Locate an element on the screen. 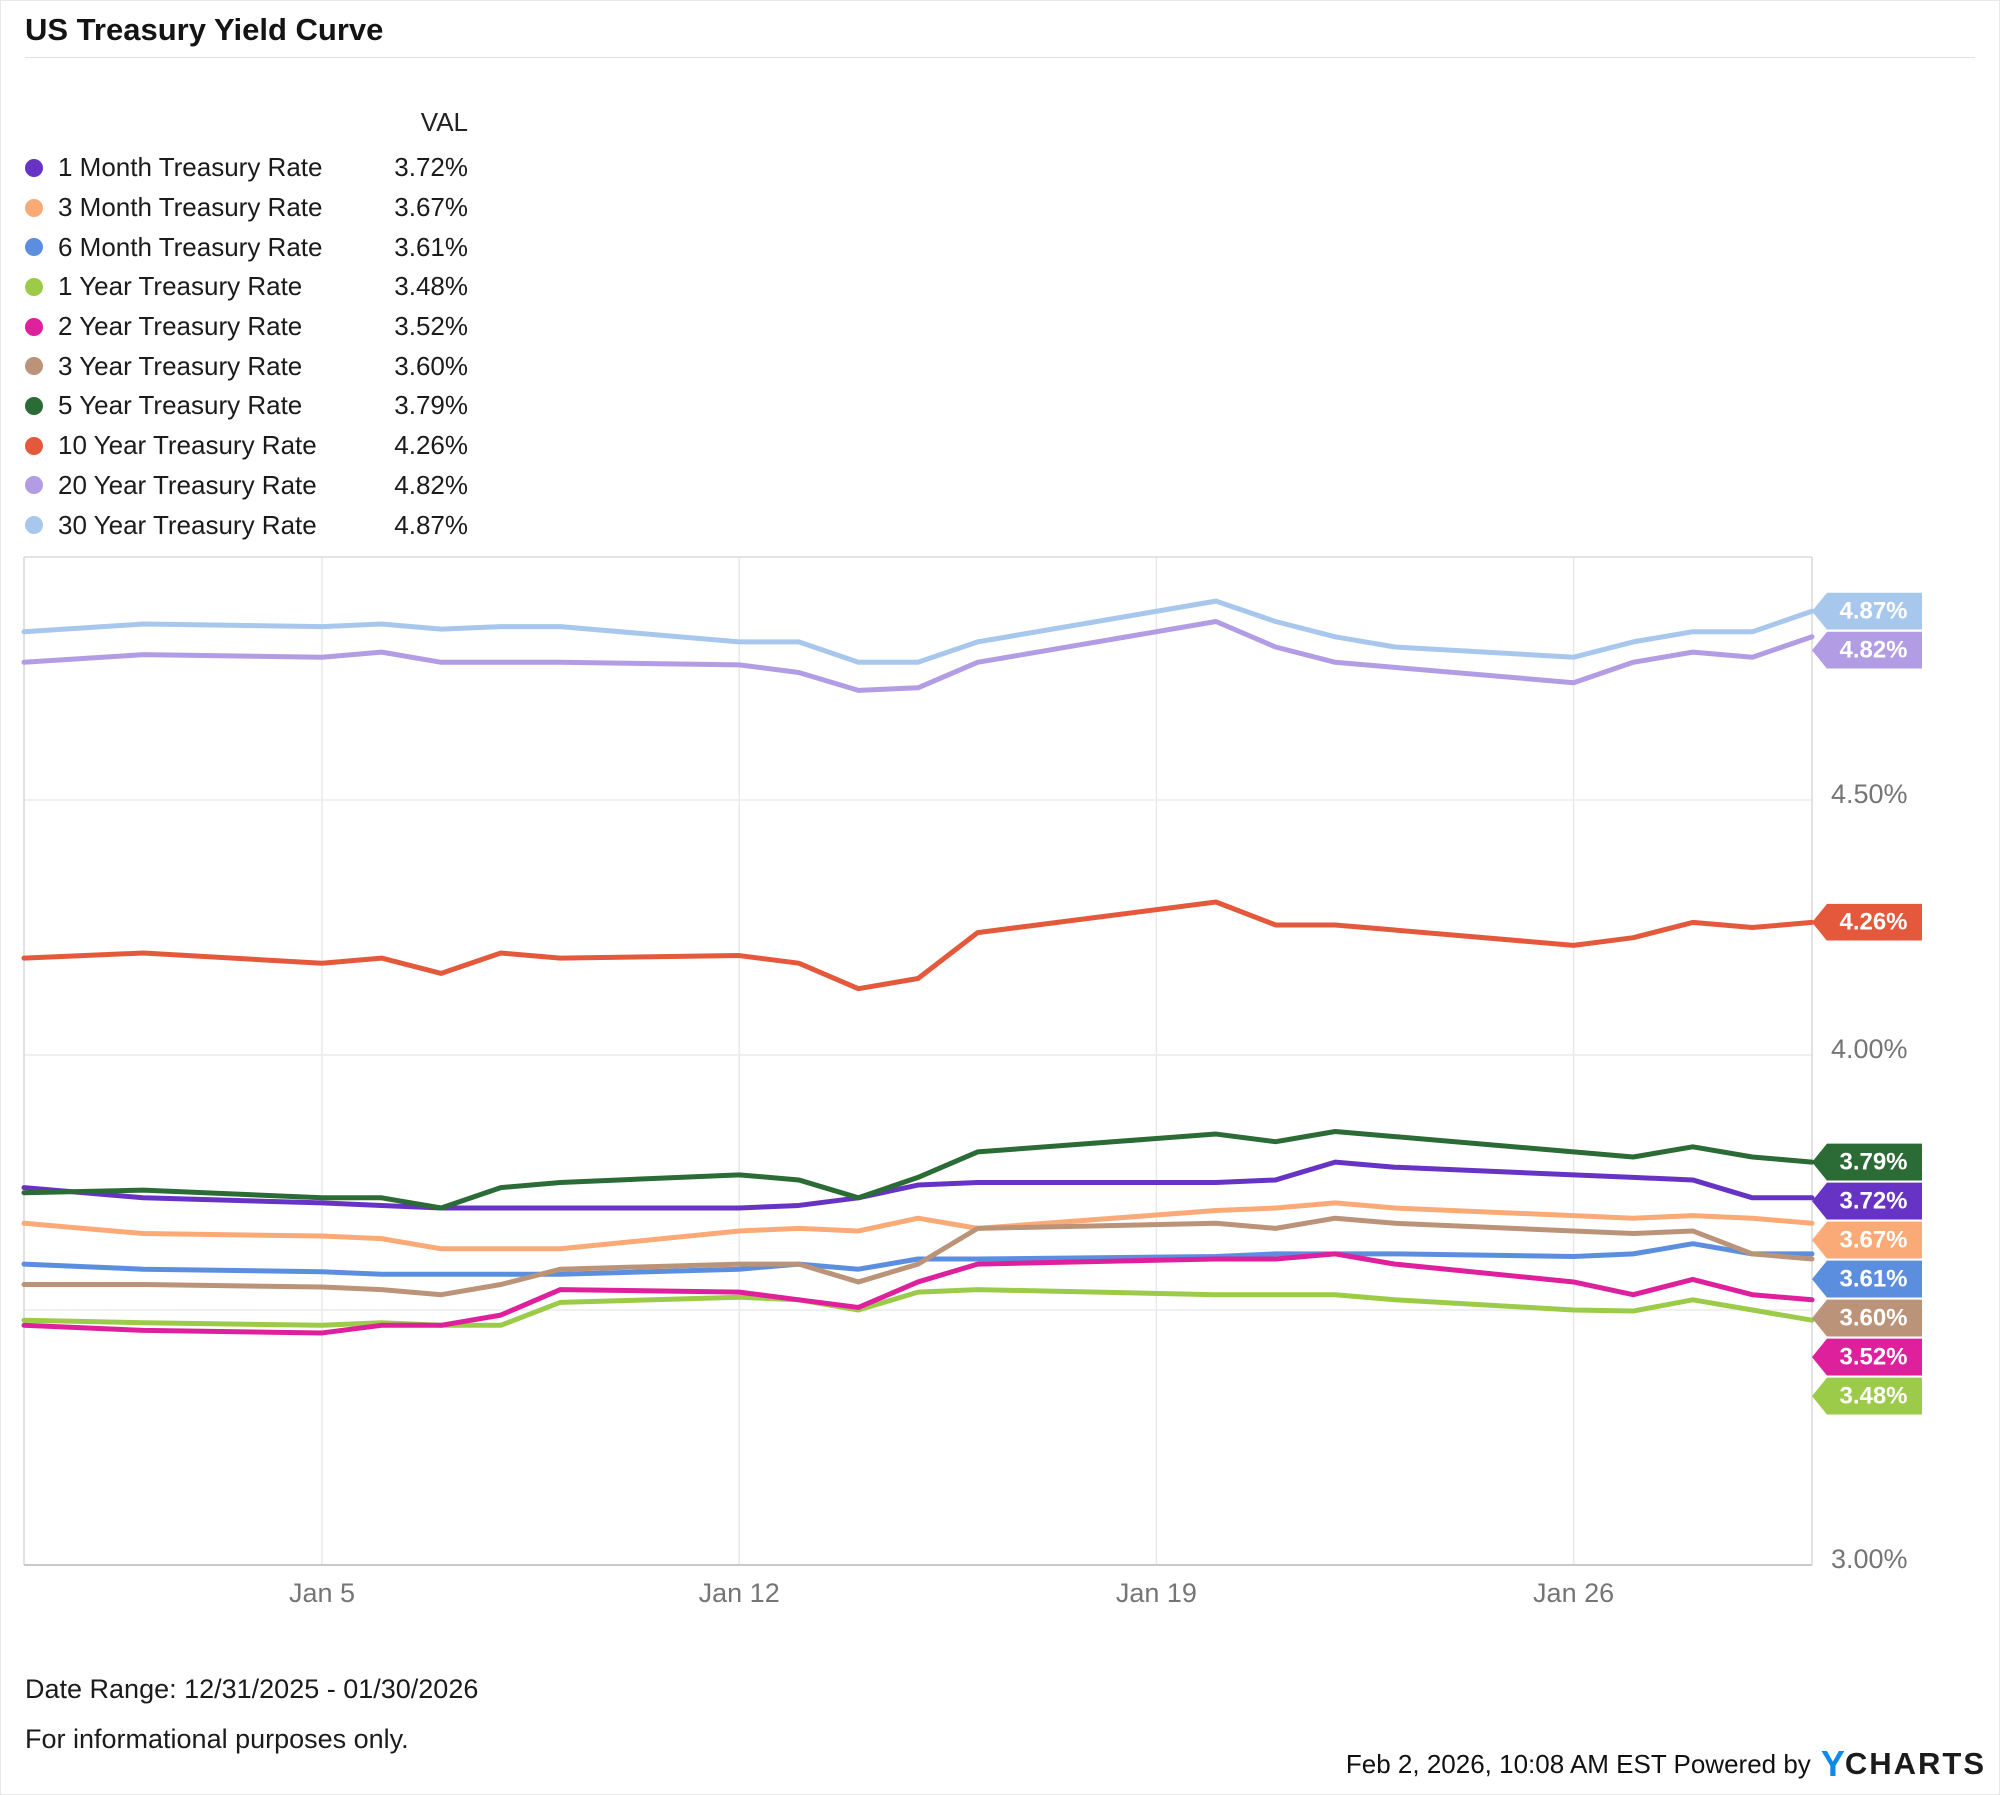 The image size is (2000, 1795). value-tag: 3.52% is located at coordinates (1867, 1357).